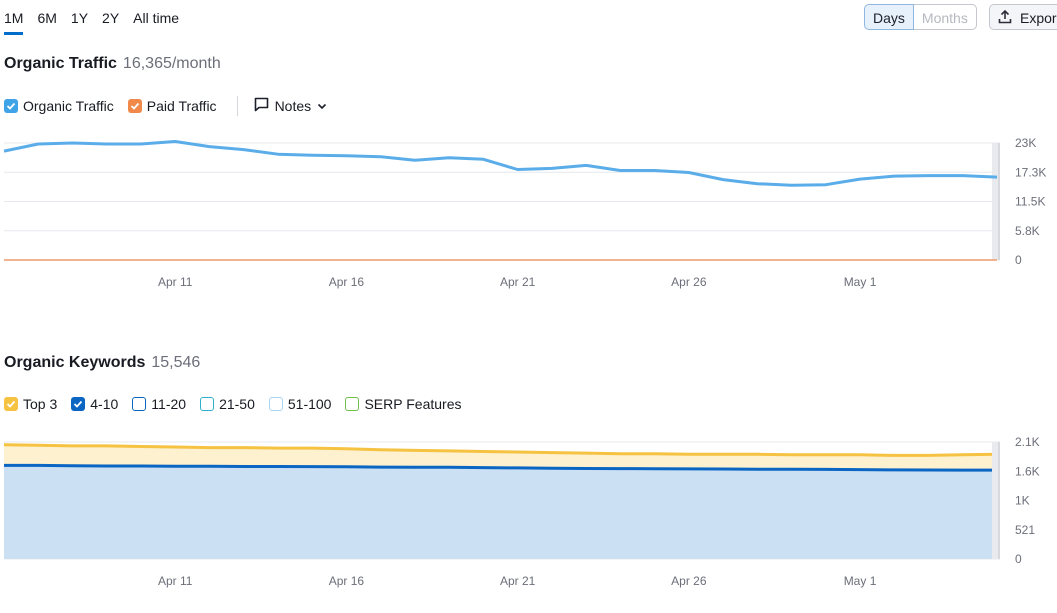 The width and height of the screenshot is (1057, 613). I want to click on tab-6m: 6M, so click(47, 18).